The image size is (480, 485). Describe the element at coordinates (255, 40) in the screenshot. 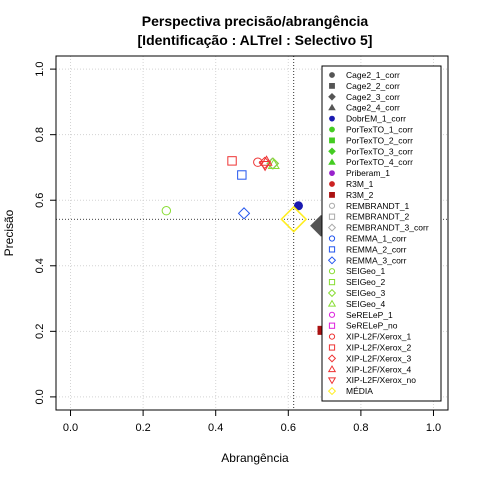

I see `chart-subtitle: [Identificação : ALTrel : Selectivo 5]` at that location.